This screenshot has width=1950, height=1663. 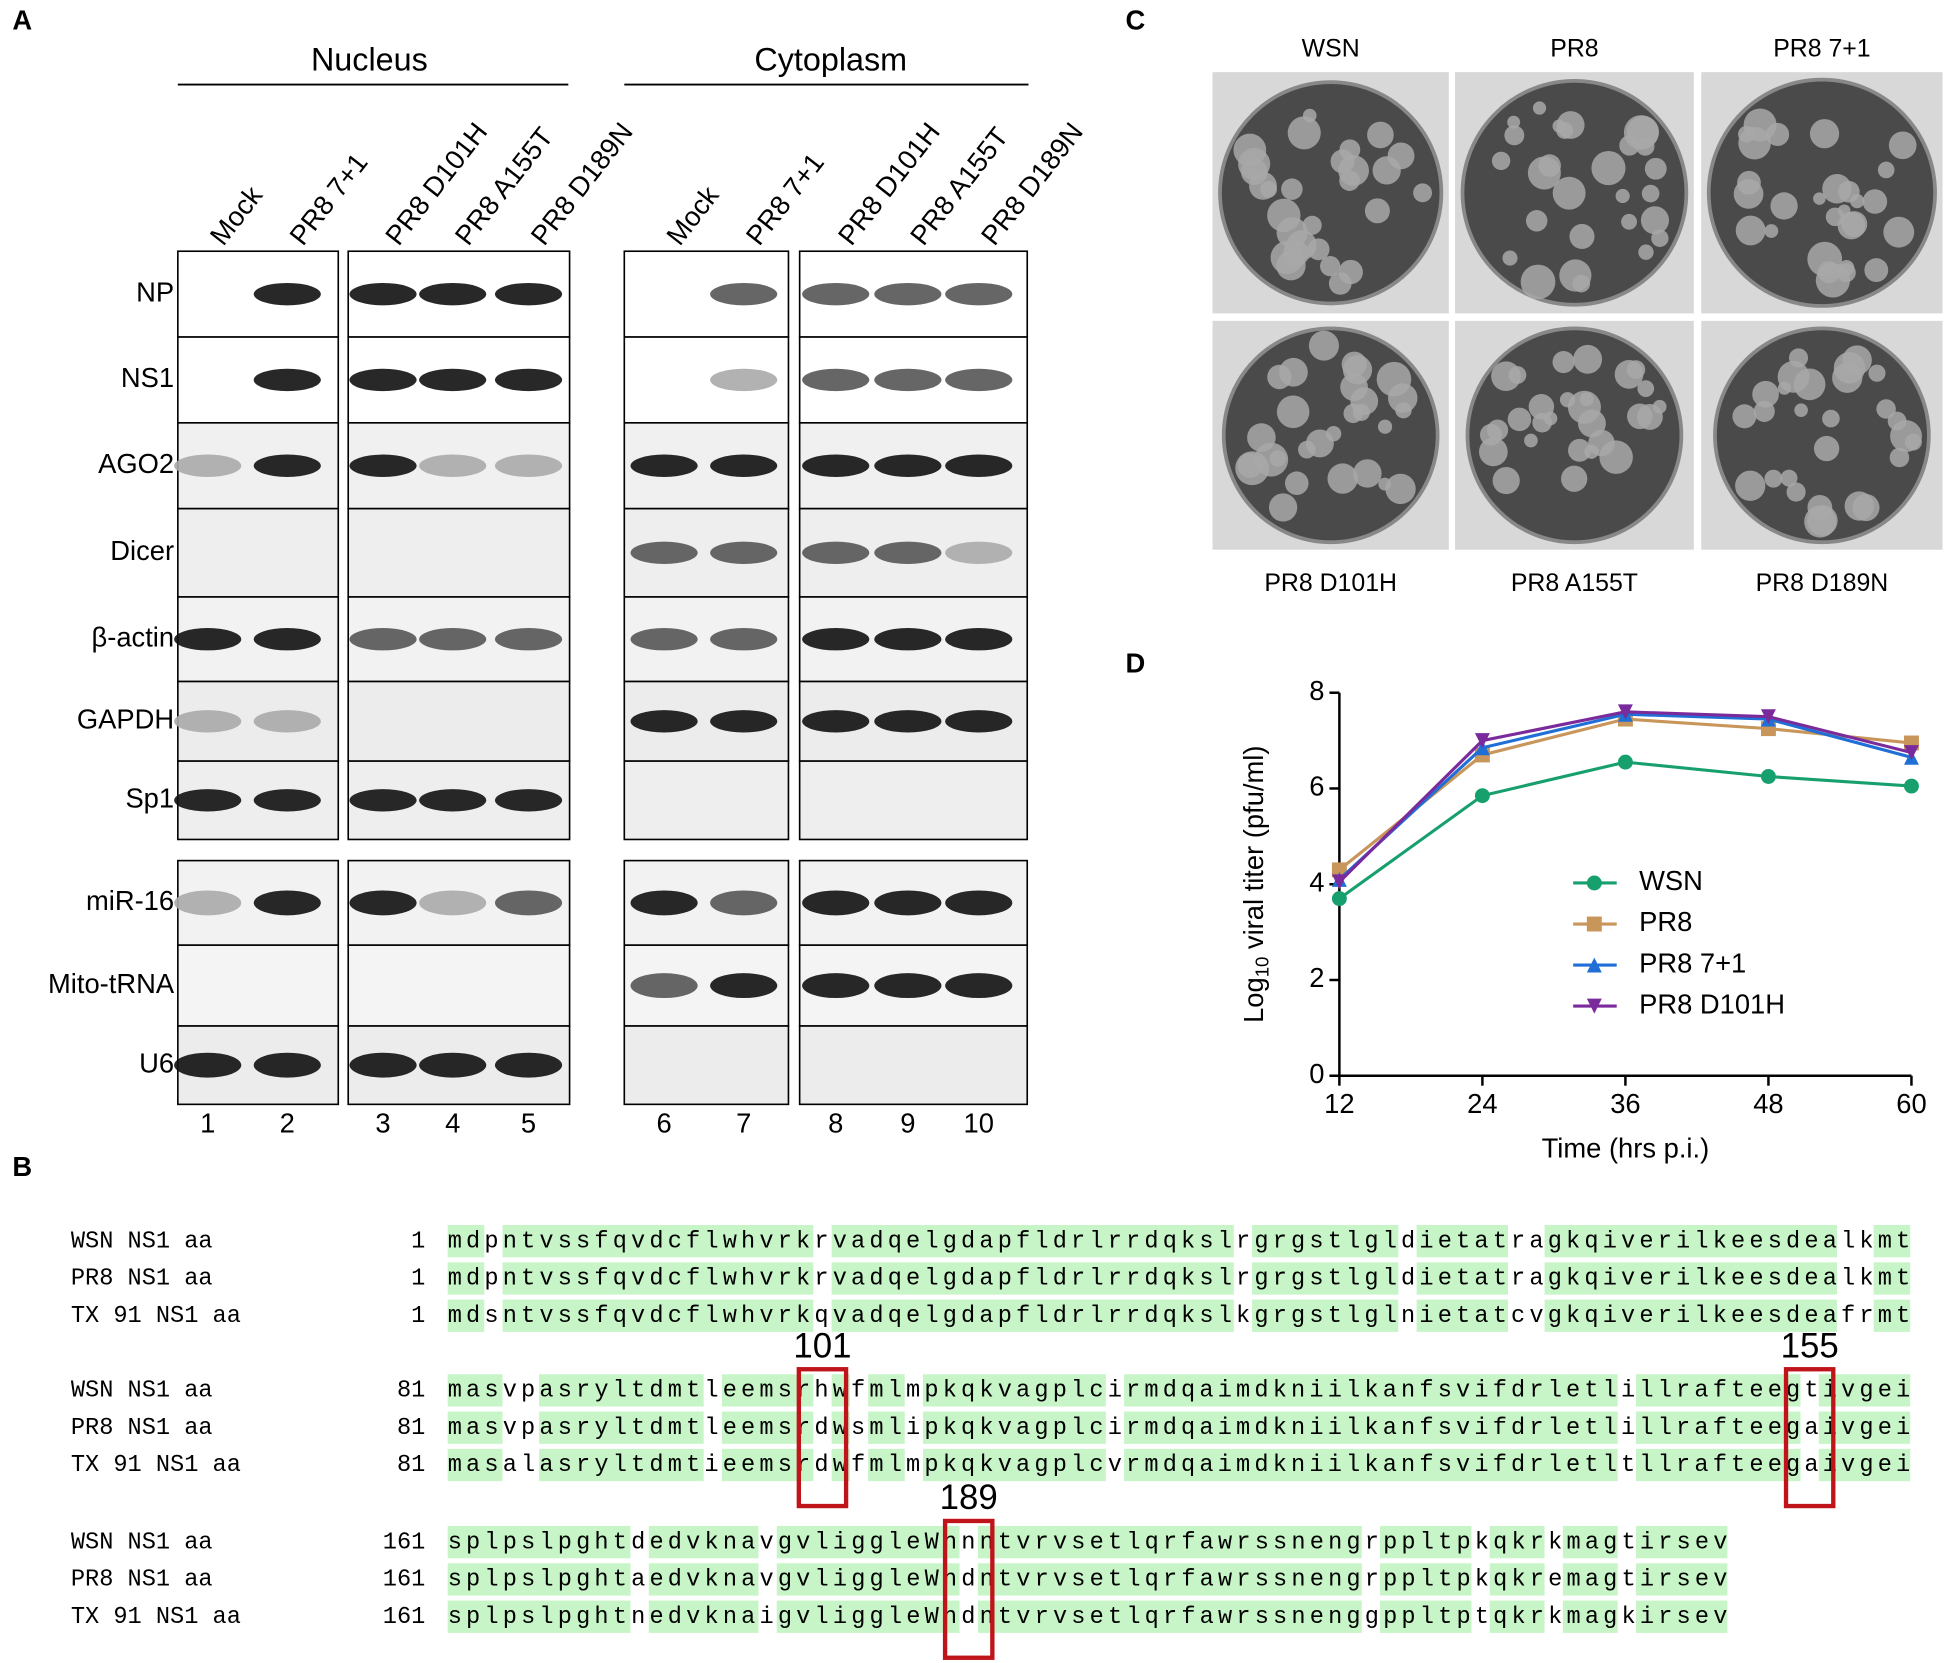 I want to click on legend-label: PR8, so click(x=1665, y=921).